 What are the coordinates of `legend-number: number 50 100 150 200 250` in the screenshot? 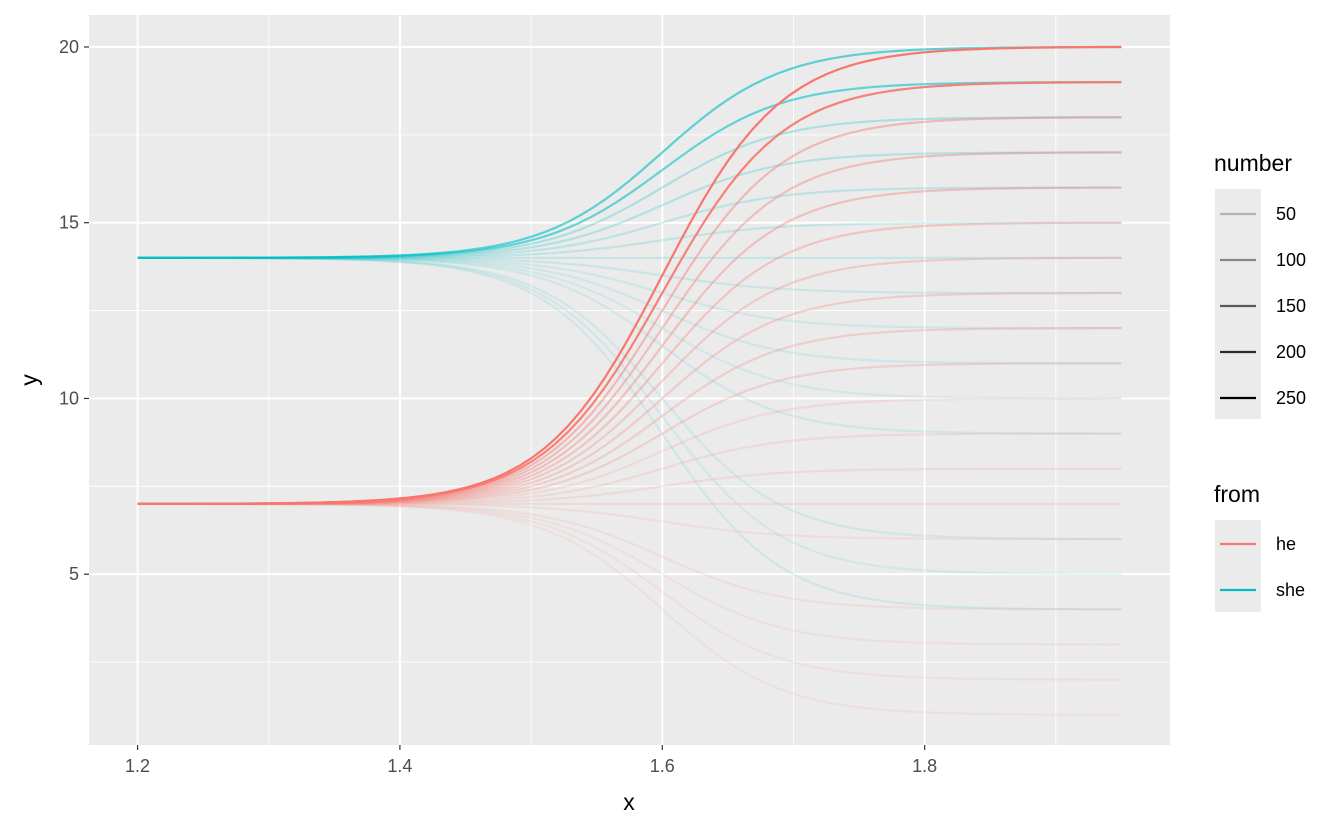 It's located at (1260, 284).